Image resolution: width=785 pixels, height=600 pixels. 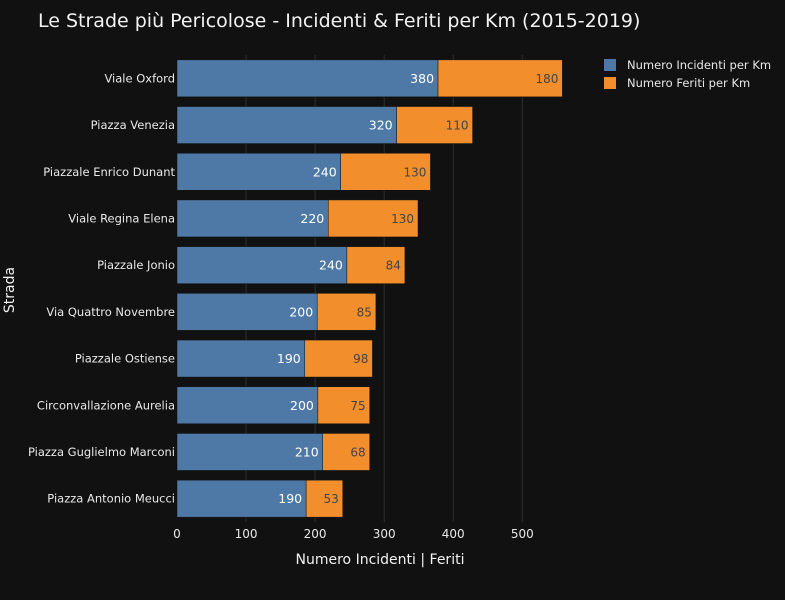 I want to click on data-label-feriti: 68, so click(x=357, y=452).